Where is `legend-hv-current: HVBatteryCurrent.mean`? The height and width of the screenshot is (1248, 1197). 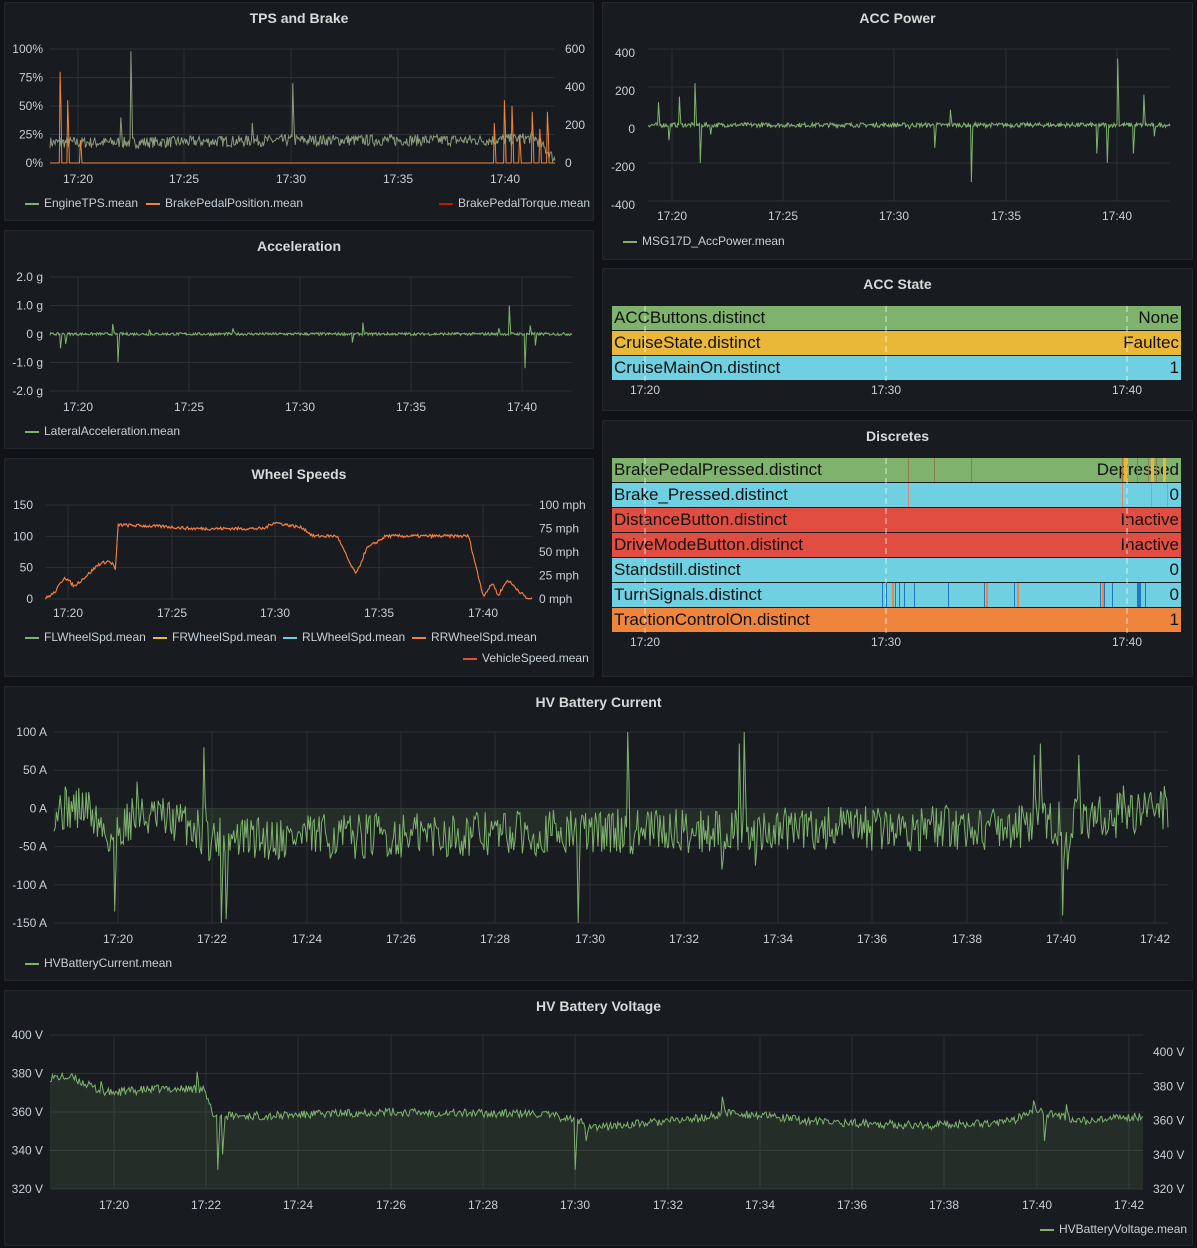
legend-hv-current: HVBatteryCurrent.mean is located at coordinates (98, 963).